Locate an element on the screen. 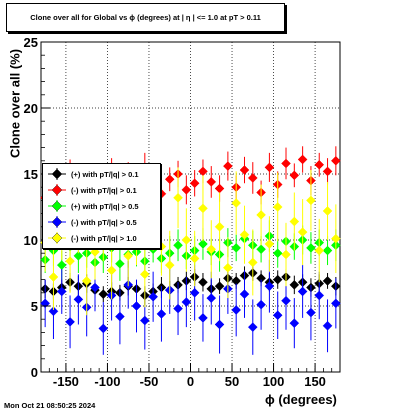  x-tick-label: 50 is located at coordinates (232, 381).